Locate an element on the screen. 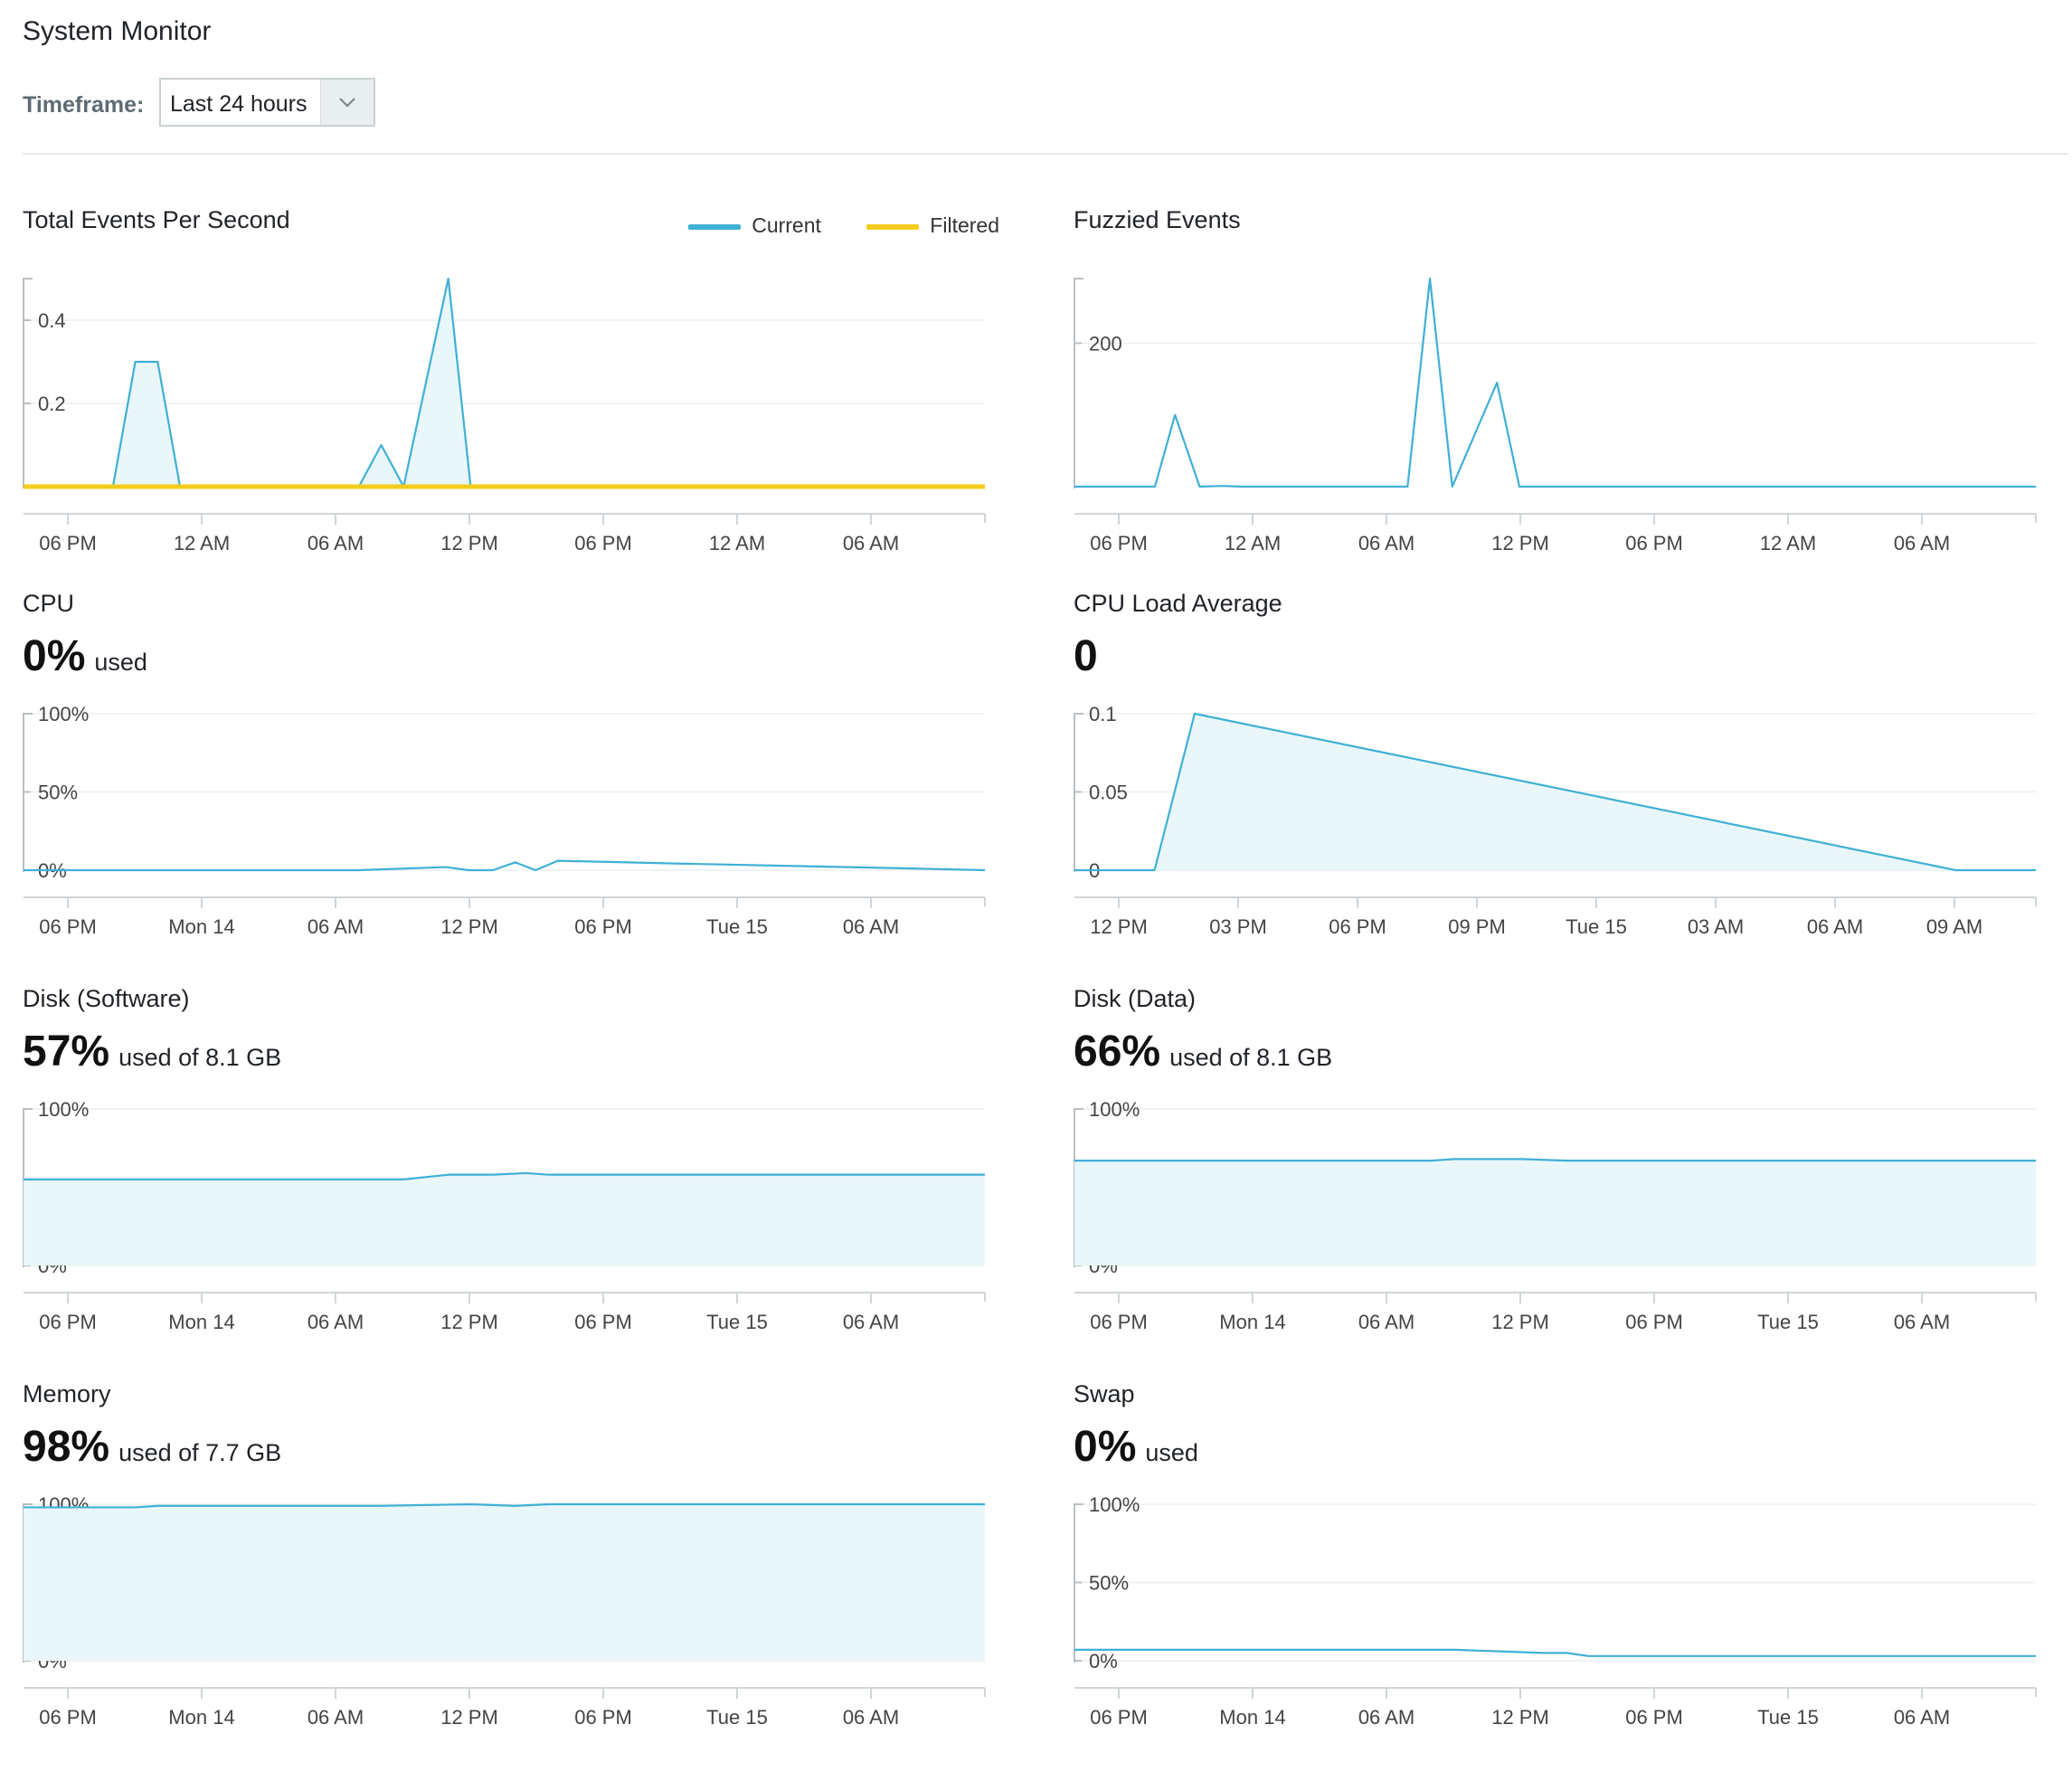  stat-row: 98% used of 7.7 GB is located at coordinates (152, 1447).